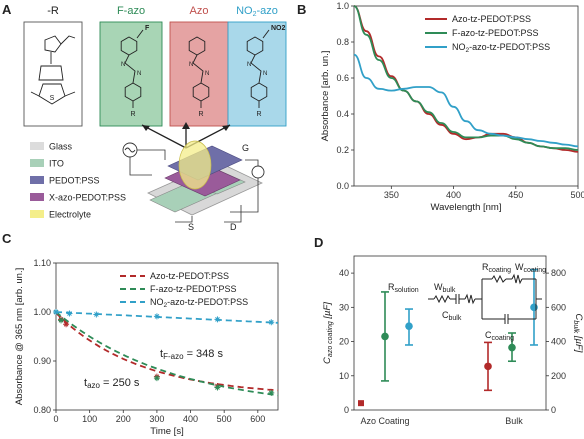 Image resolution: width=584 pixels, height=439 pixels. Describe the element at coordinates (7, 9) in the screenshot. I see `panel-letter-a: A` at that location.